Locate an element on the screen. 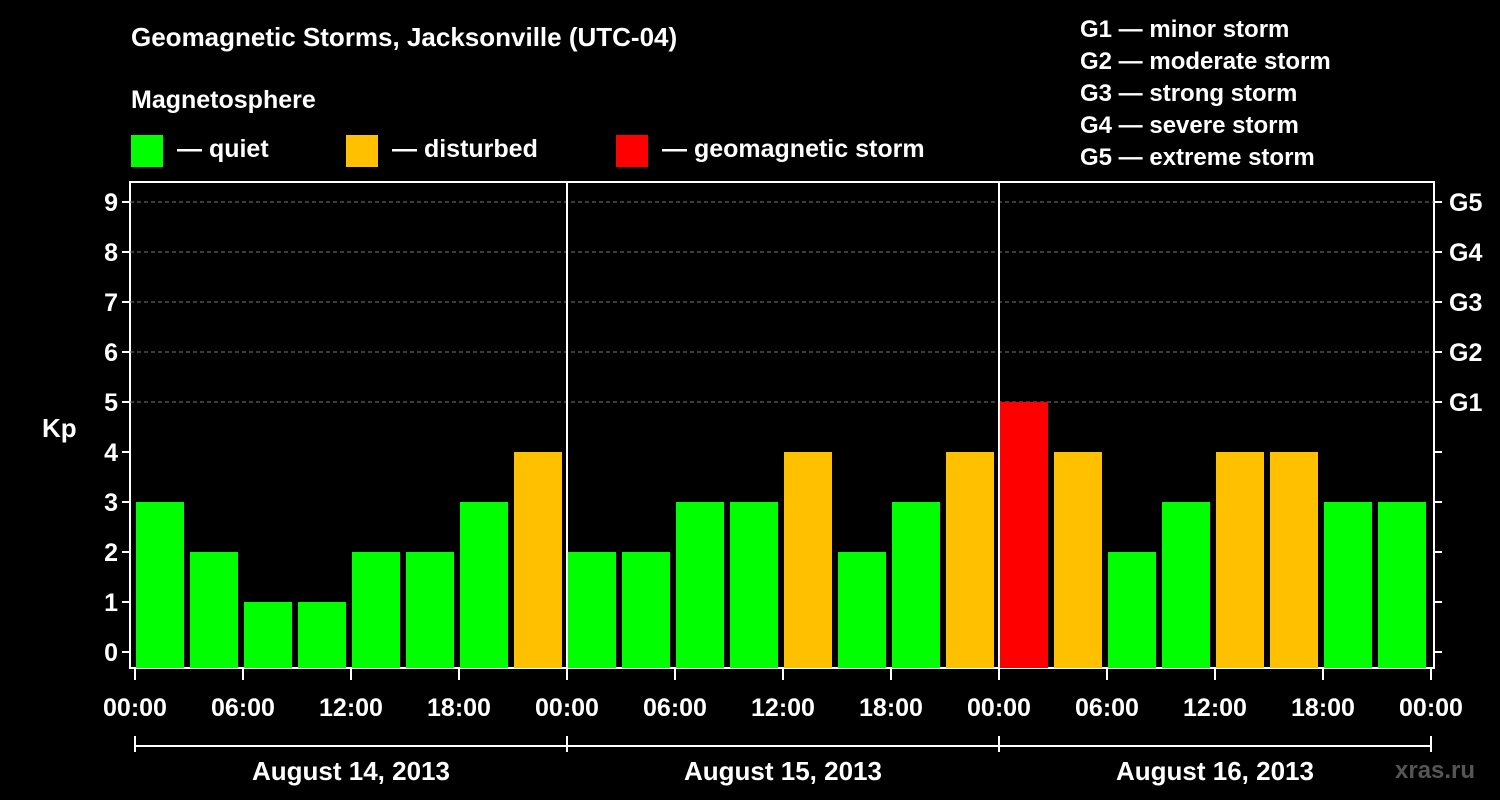 The image size is (1500, 800). g-scale-label: G3 is located at coordinates (1465, 303).